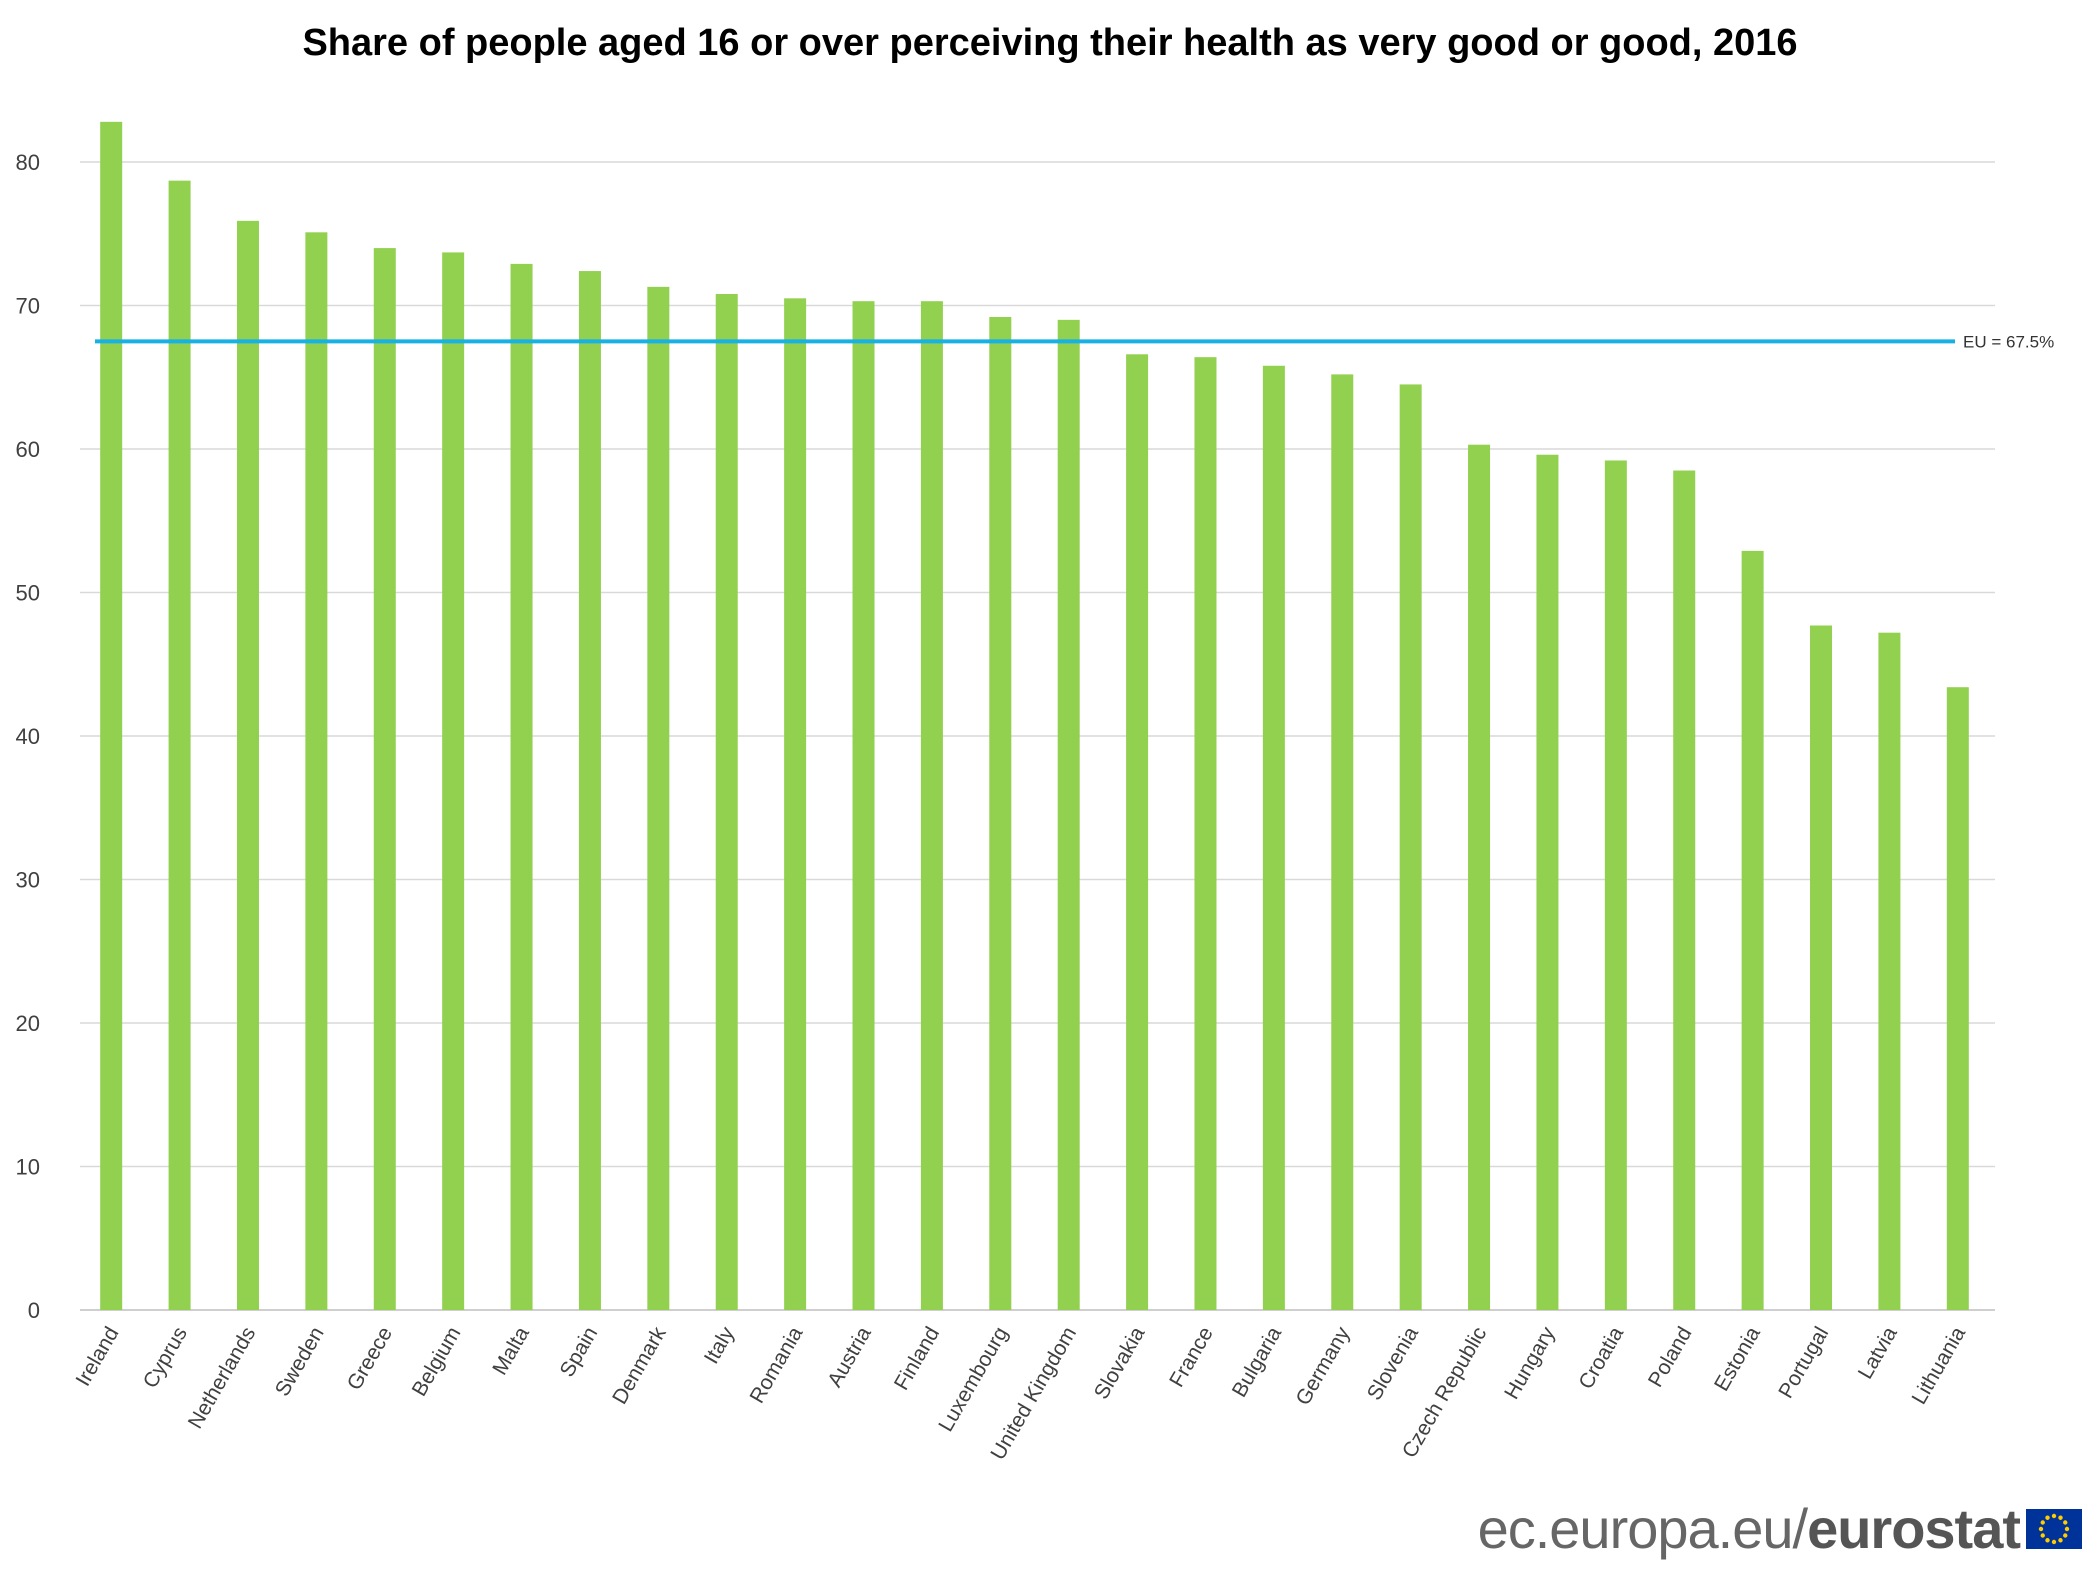  What do you see at coordinates (863, 805) in the screenshot?
I see `bar-austria` at bounding box center [863, 805].